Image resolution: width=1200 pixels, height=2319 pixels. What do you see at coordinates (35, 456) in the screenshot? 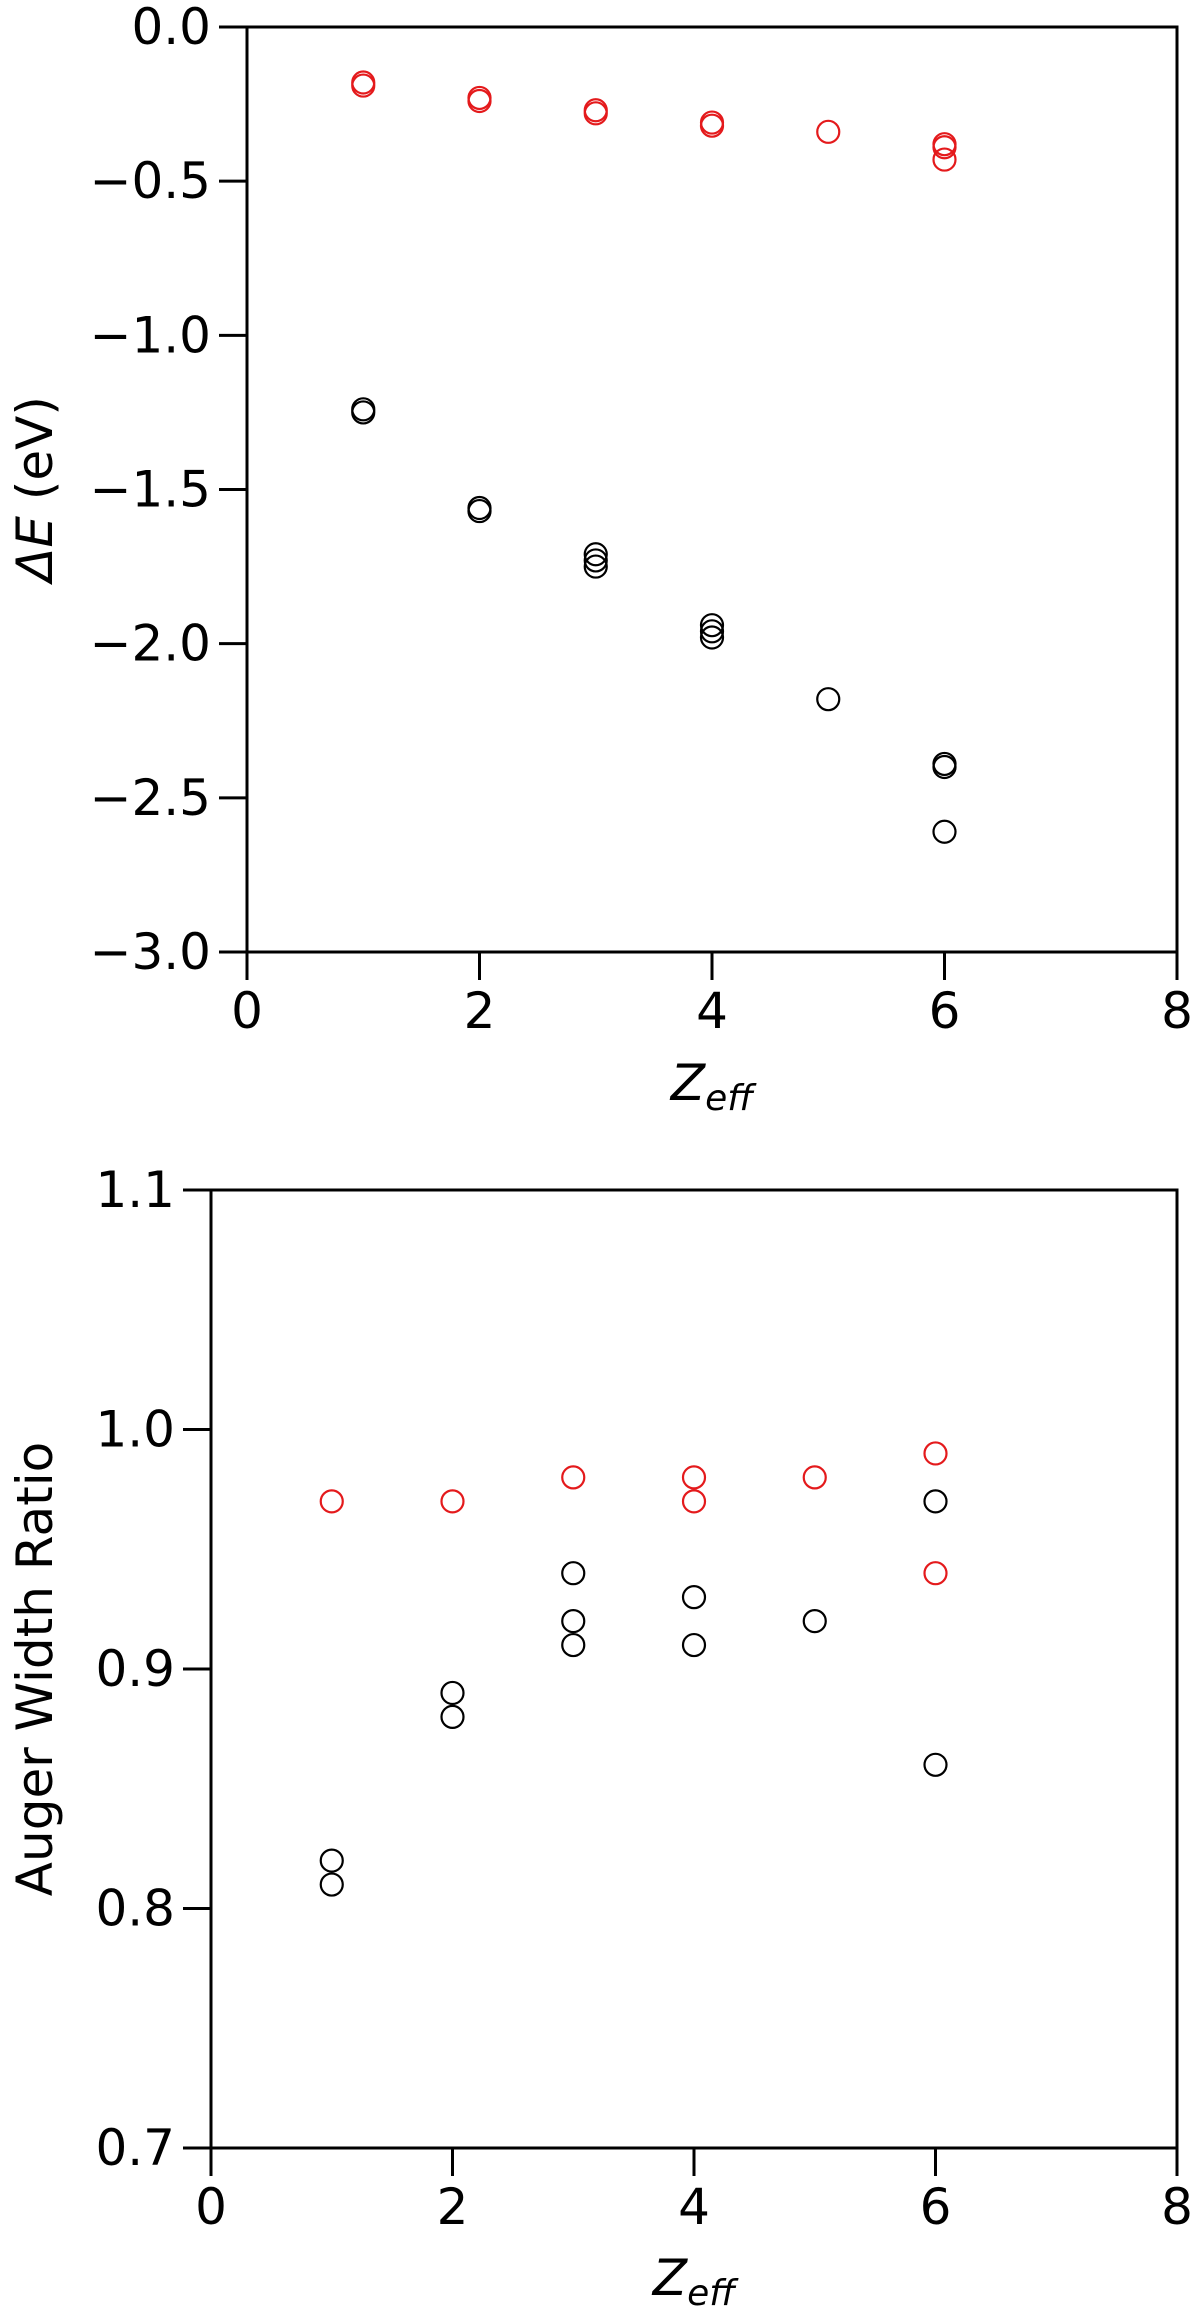
I see `delta-e-y-title-unit: (eV)` at bounding box center [35, 456].